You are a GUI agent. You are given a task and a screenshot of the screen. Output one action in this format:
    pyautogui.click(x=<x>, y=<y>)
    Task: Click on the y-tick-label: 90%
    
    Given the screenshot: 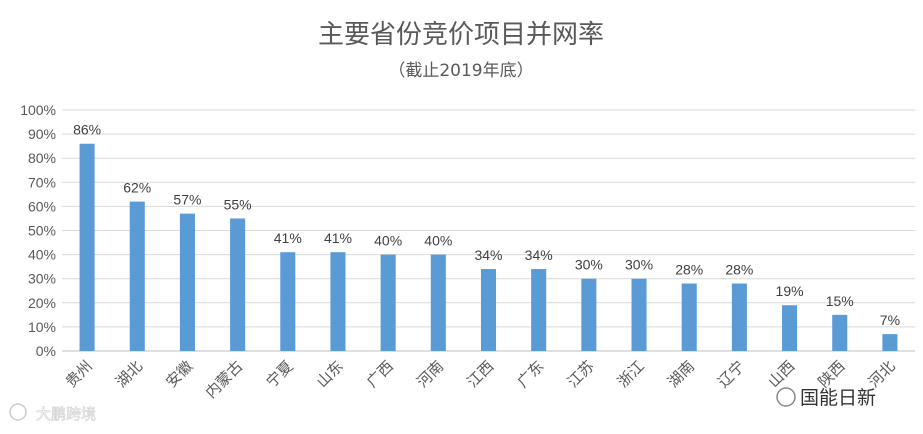 What is the action you would take?
    pyautogui.click(x=42, y=134)
    